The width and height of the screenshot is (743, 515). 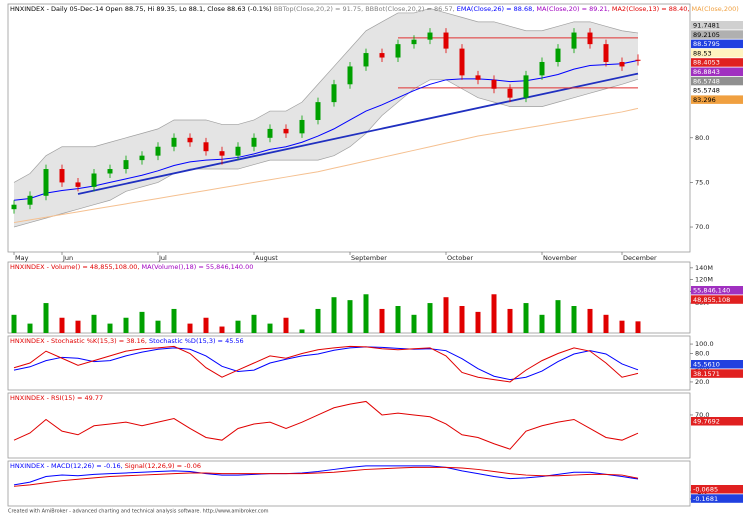 What do you see at coordinates (369, 258) in the screenshot?
I see `x-tick-label: September` at bounding box center [369, 258].